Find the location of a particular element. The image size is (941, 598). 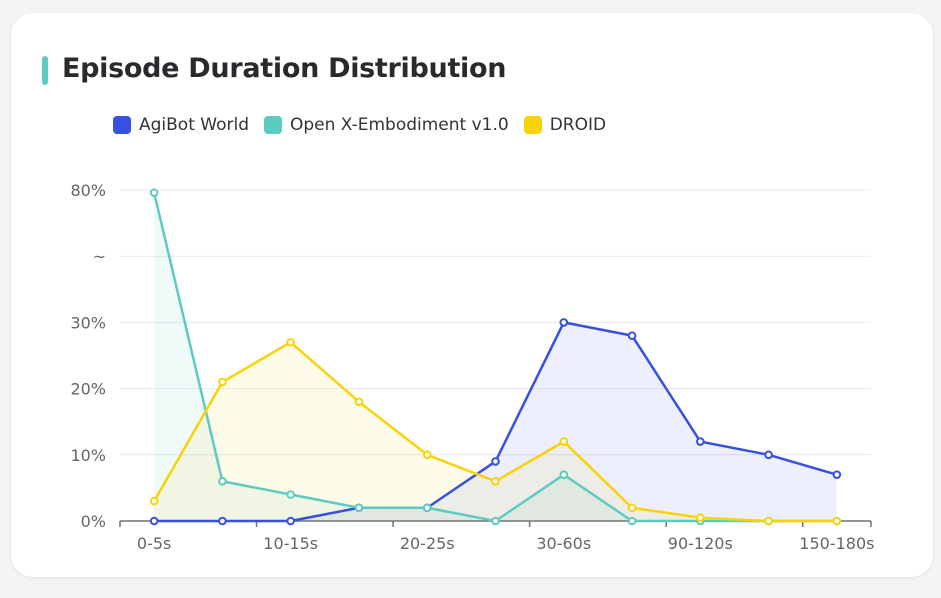

x-tick-label: 10-15s is located at coordinates (290, 543).